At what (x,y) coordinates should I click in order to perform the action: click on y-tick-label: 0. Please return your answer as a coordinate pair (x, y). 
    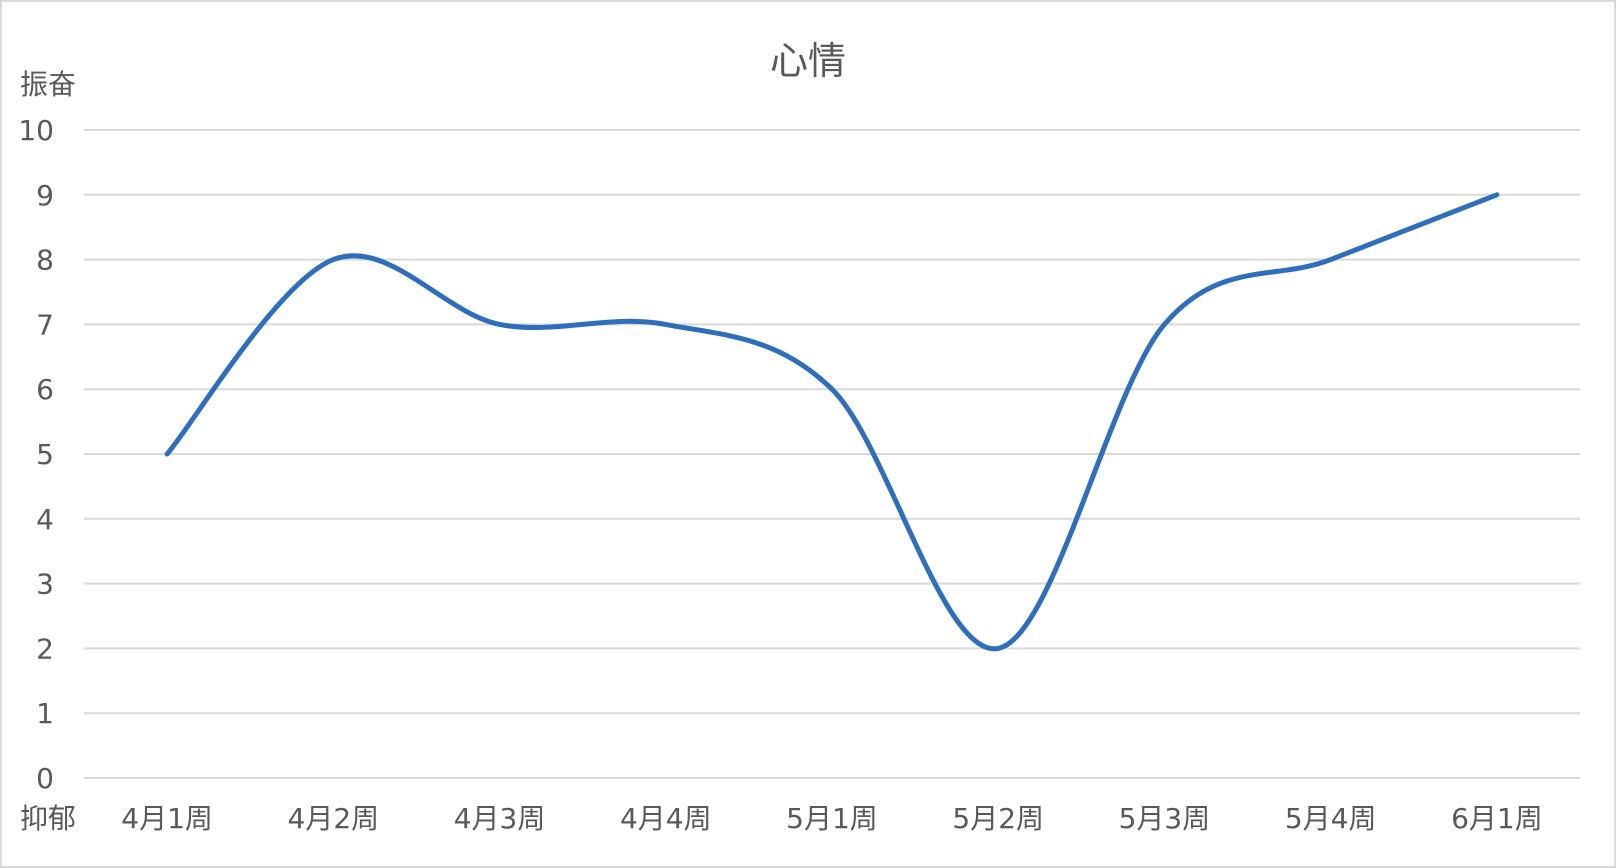
    Looking at the image, I should click on (45, 778).